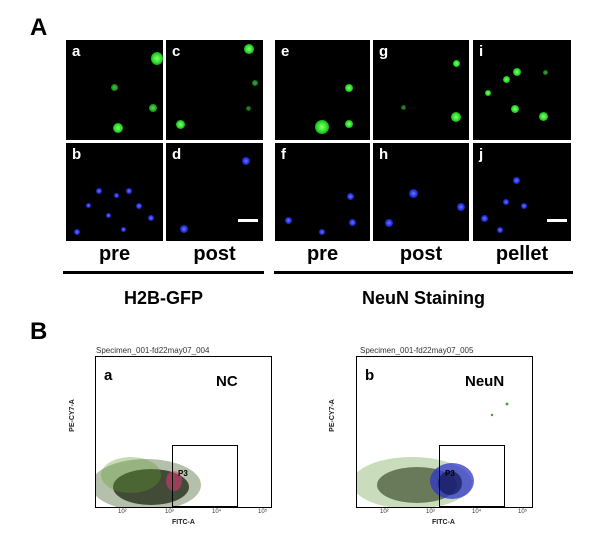  What do you see at coordinates (227, 381) in the screenshot?
I see `plot-tag-nc: NC` at bounding box center [227, 381].